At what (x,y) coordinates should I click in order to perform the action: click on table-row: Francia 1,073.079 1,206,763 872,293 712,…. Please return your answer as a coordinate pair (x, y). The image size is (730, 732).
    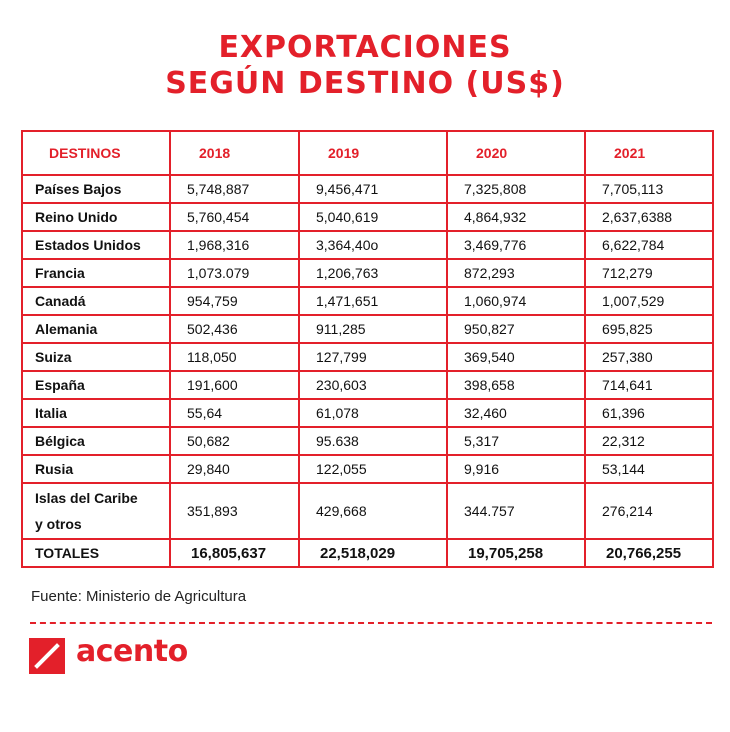
    Looking at the image, I should click on (367, 273).